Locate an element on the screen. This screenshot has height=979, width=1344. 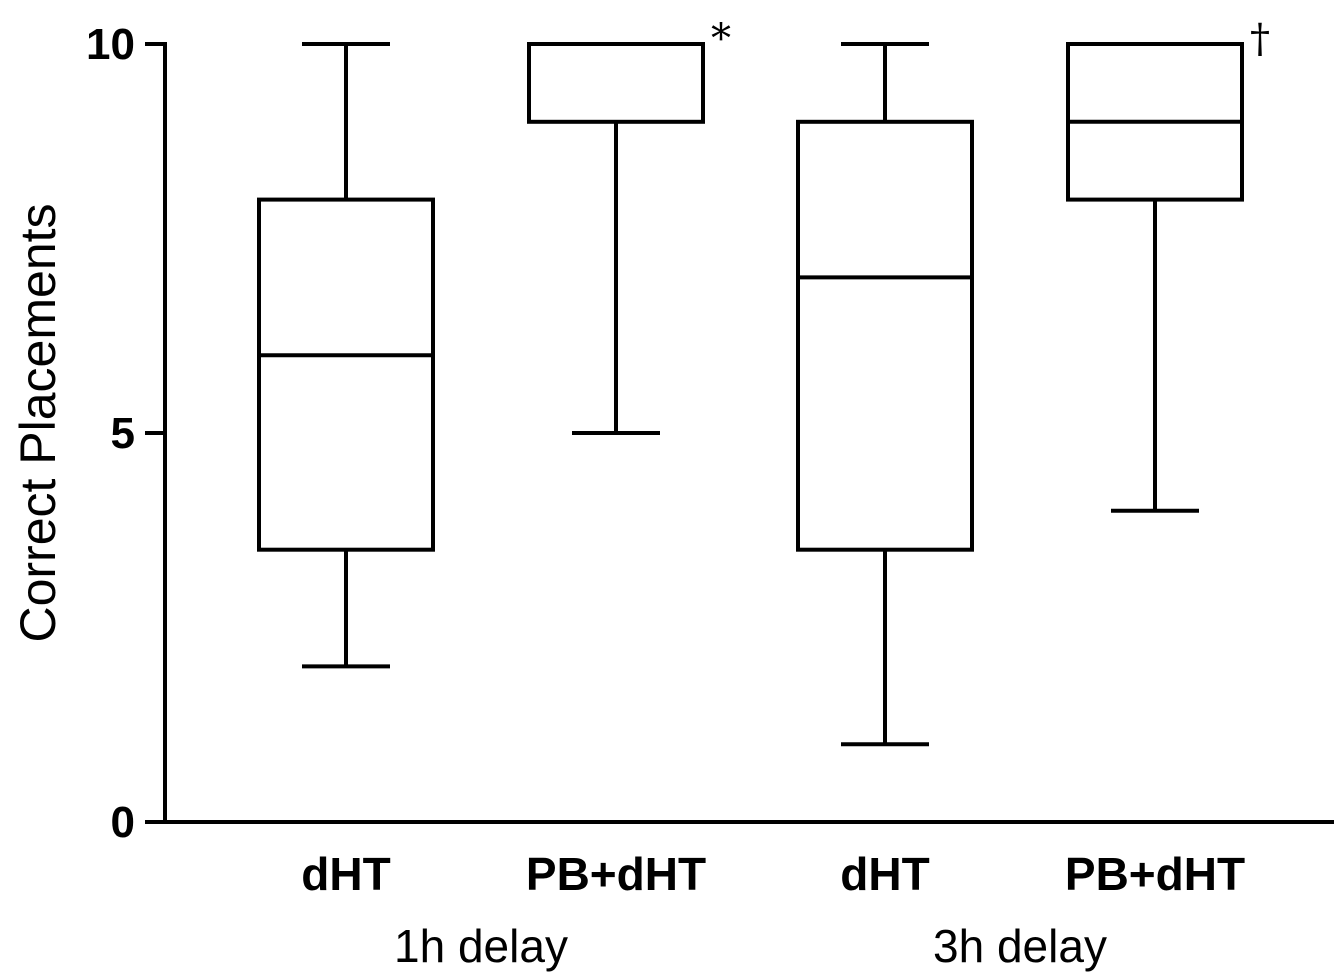
box-2: * is located at coordinates (629, 225).